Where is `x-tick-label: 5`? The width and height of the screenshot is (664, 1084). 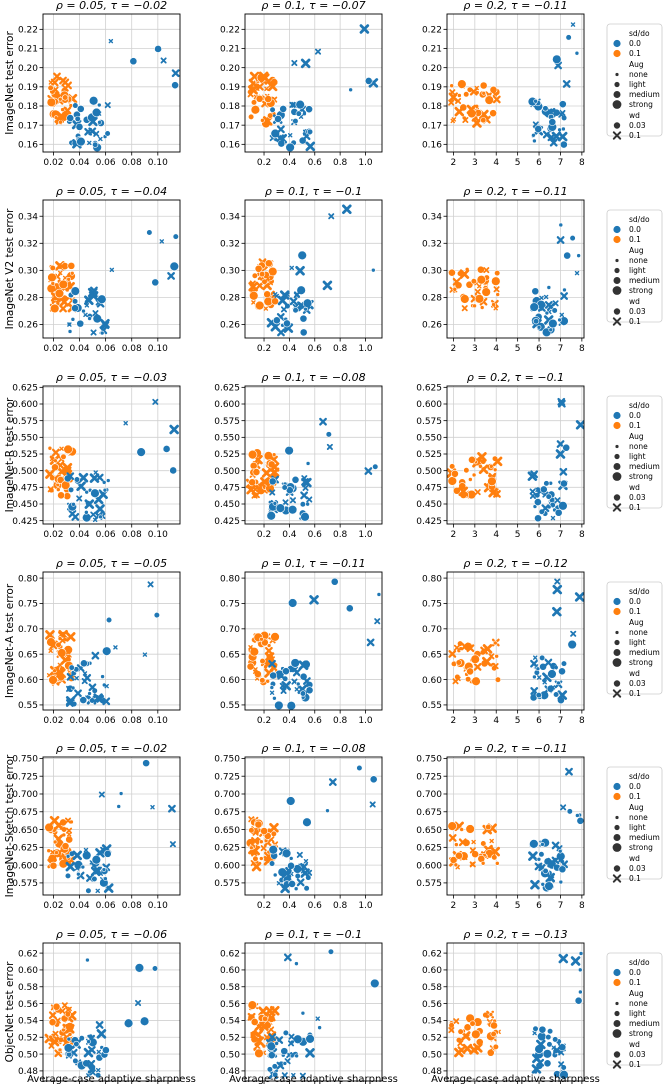
x-tick-label: 5 is located at coordinates (518, 535).